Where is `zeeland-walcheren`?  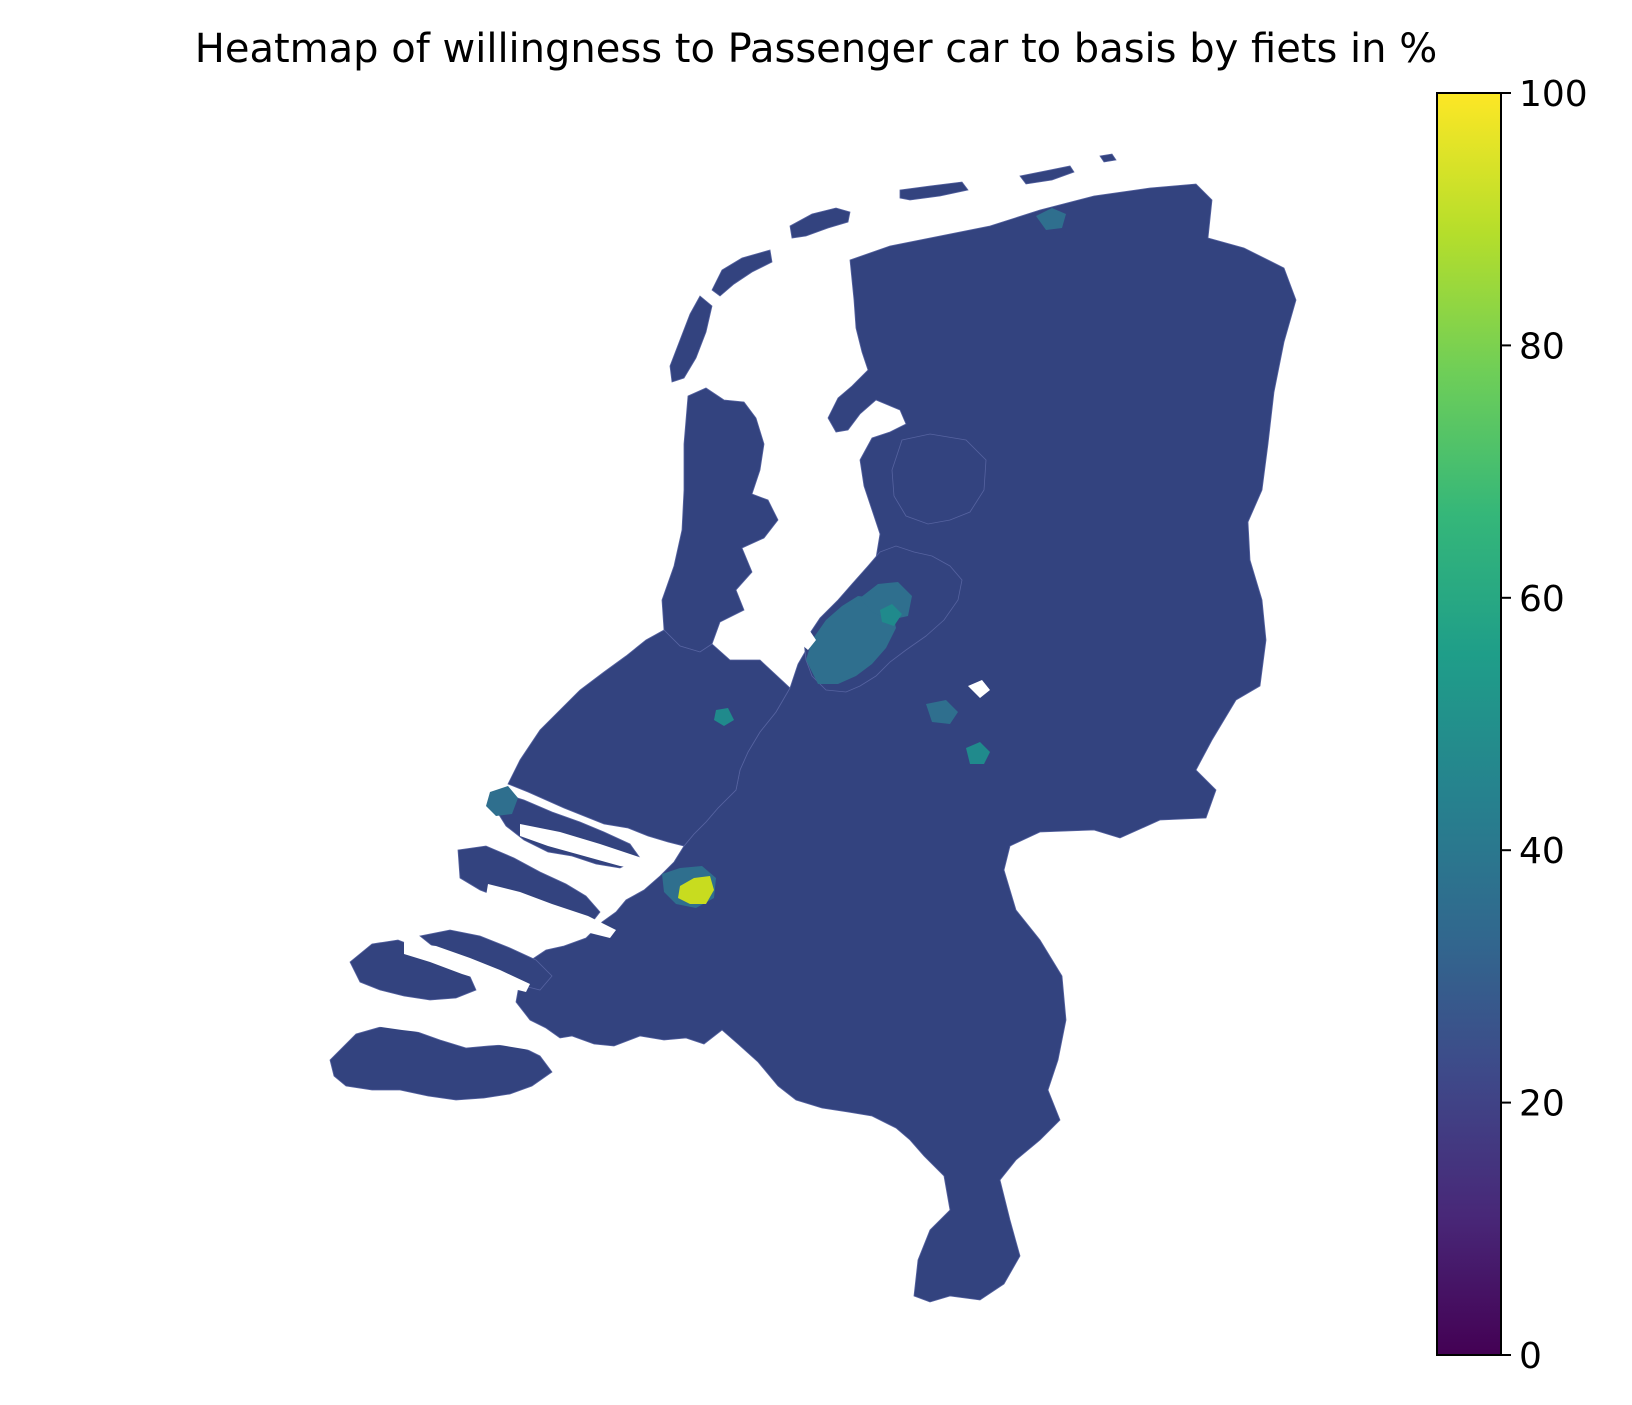
zeeland-walcheren is located at coordinates (413, 970).